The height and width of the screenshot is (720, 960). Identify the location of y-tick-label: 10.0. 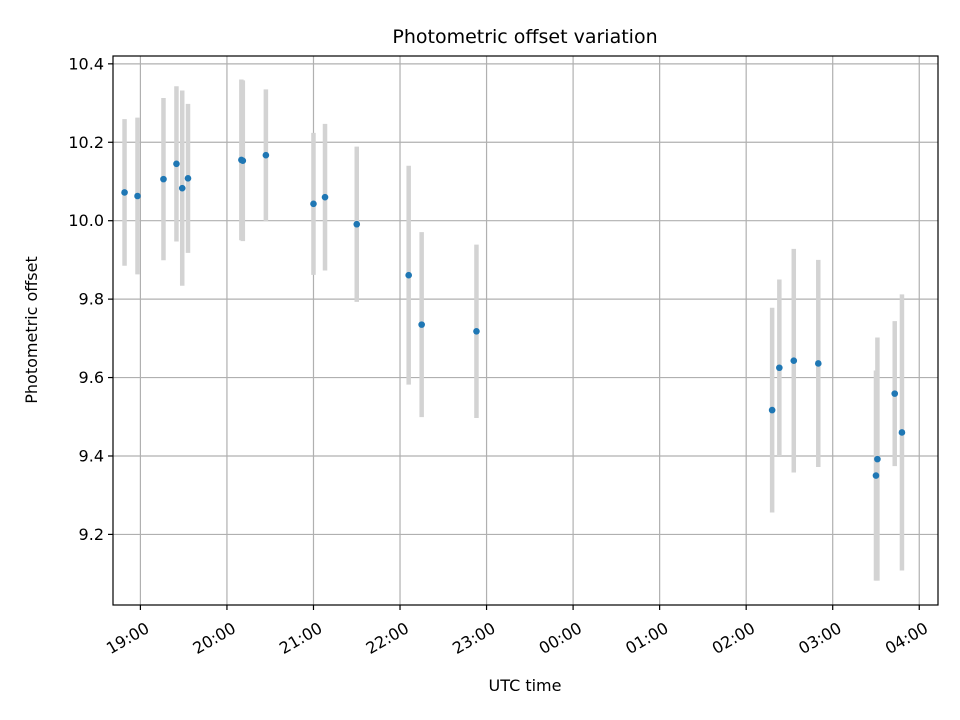
(86, 220).